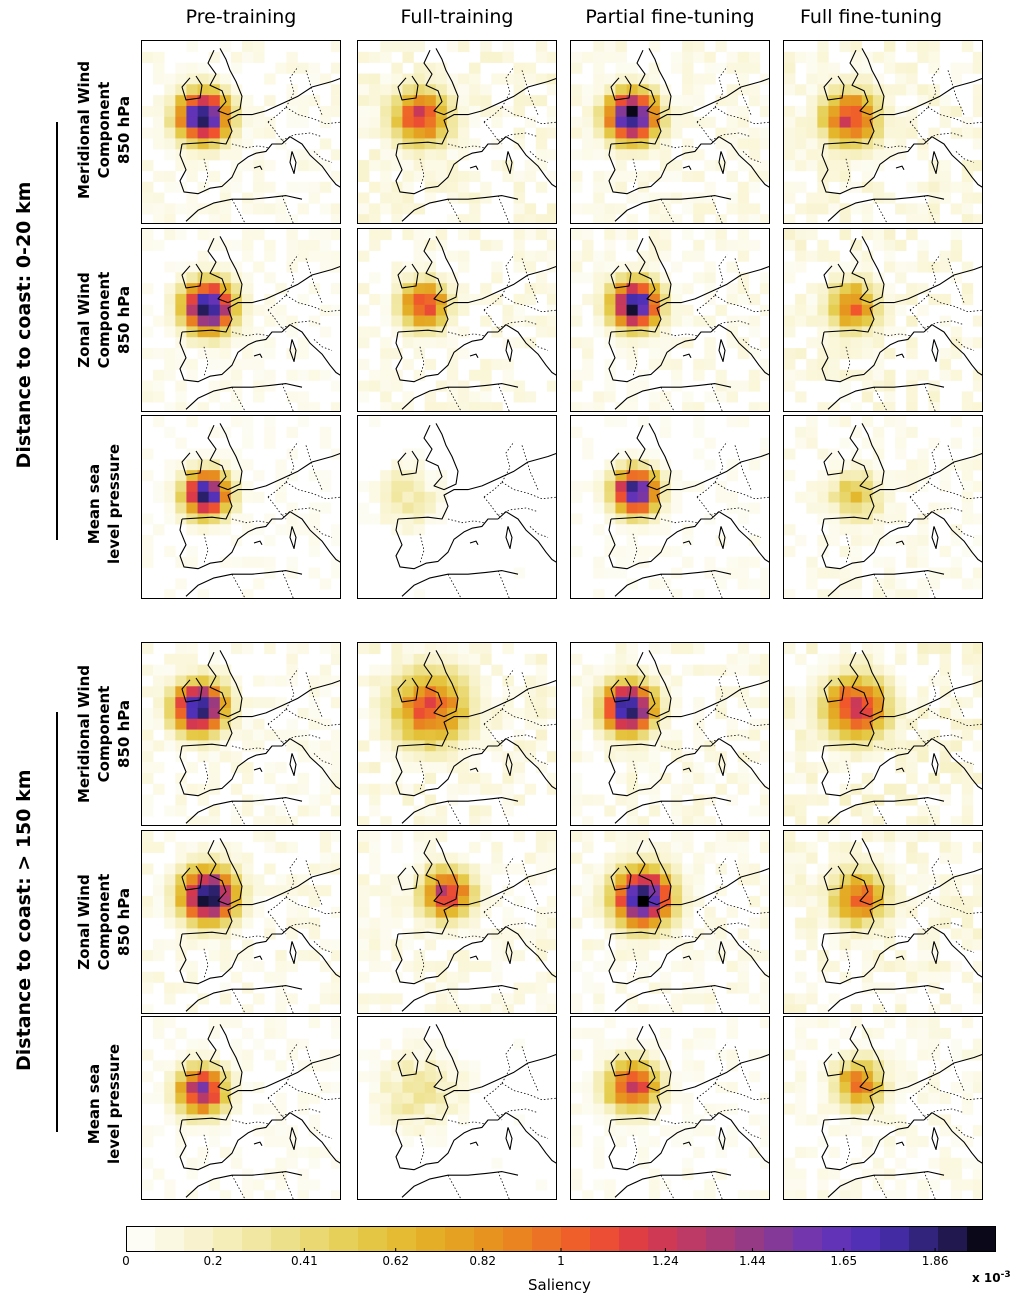 Image resolution: width=1015 pixels, height=1300 pixels. What do you see at coordinates (489, 1239) in the screenshot?
I see `colorbar-level` at bounding box center [489, 1239].